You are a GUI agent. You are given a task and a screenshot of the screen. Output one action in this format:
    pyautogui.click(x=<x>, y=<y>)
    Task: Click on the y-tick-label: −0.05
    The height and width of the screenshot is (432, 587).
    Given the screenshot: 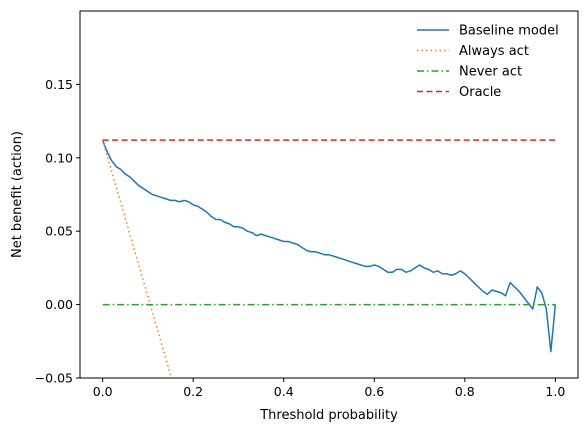 What is the action you would take?
    pyautogui.click(x=54, y=378)
    